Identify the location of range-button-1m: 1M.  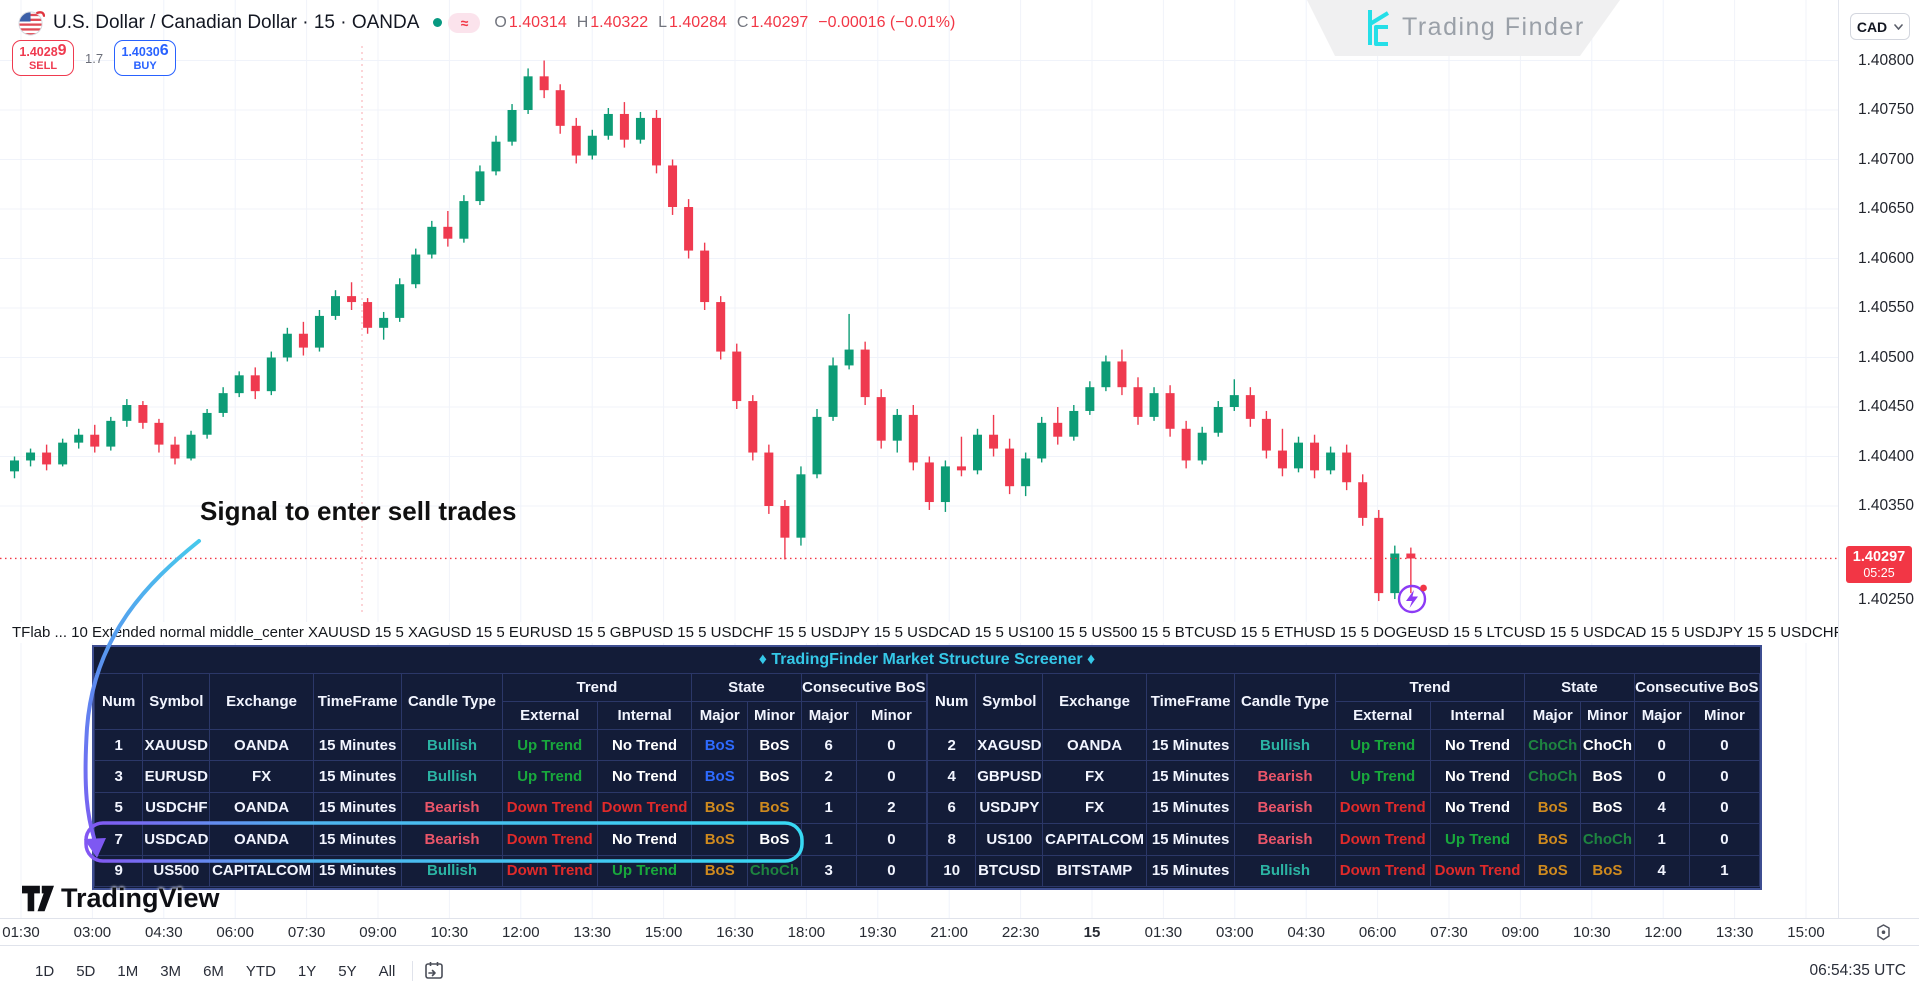
(128, 971).